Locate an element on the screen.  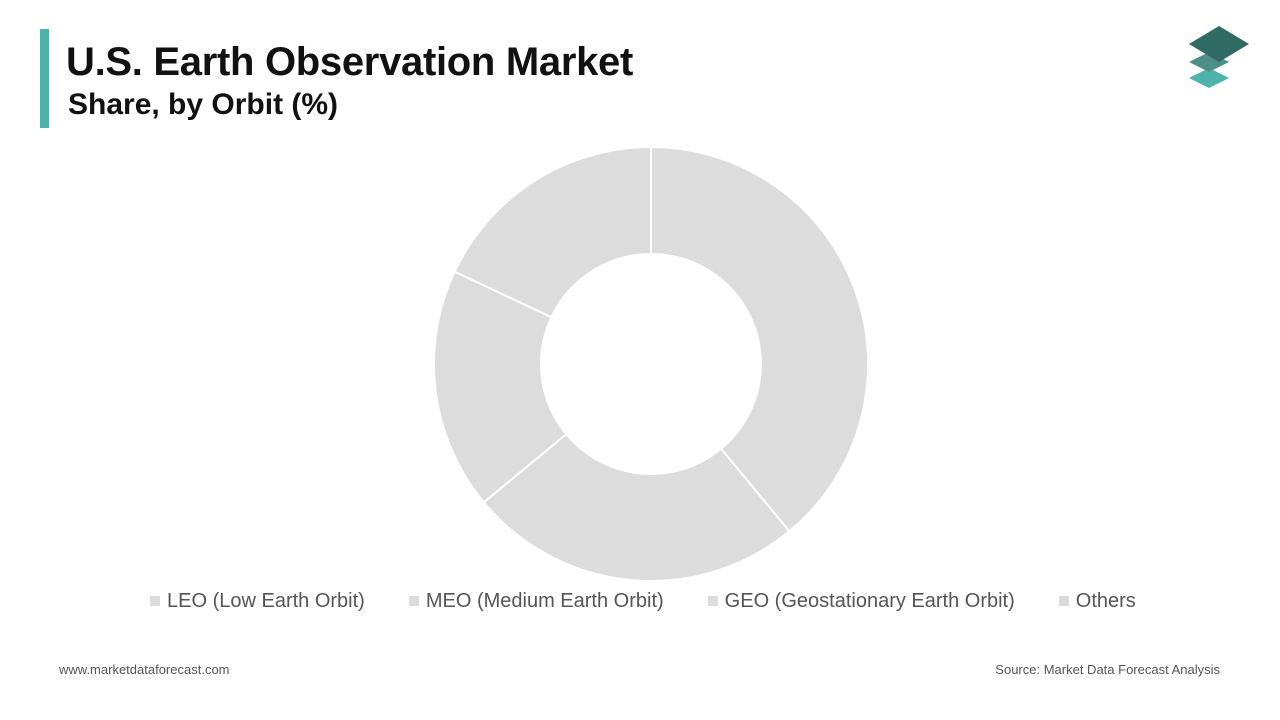
legend-label: Others is located at coordinates (1105, 600).